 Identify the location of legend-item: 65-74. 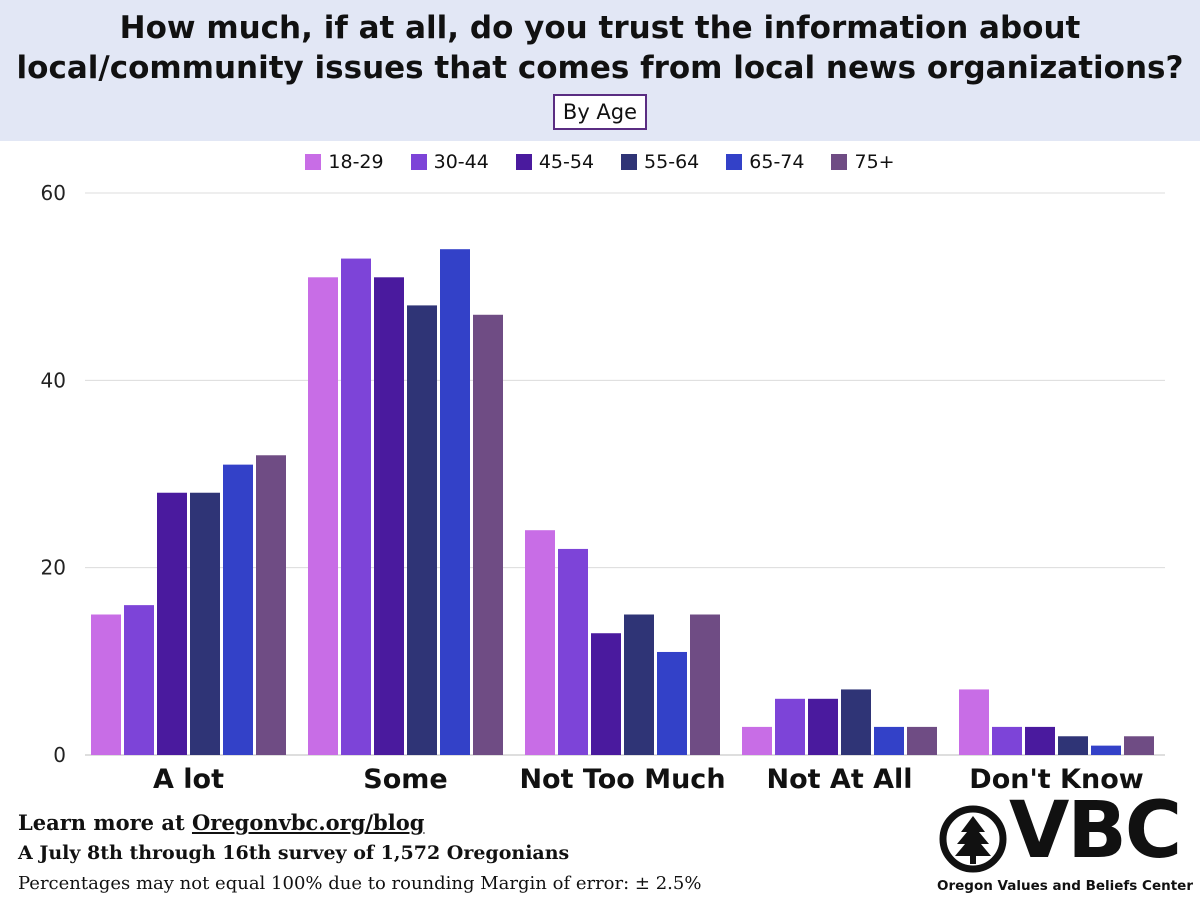
(765, 162).